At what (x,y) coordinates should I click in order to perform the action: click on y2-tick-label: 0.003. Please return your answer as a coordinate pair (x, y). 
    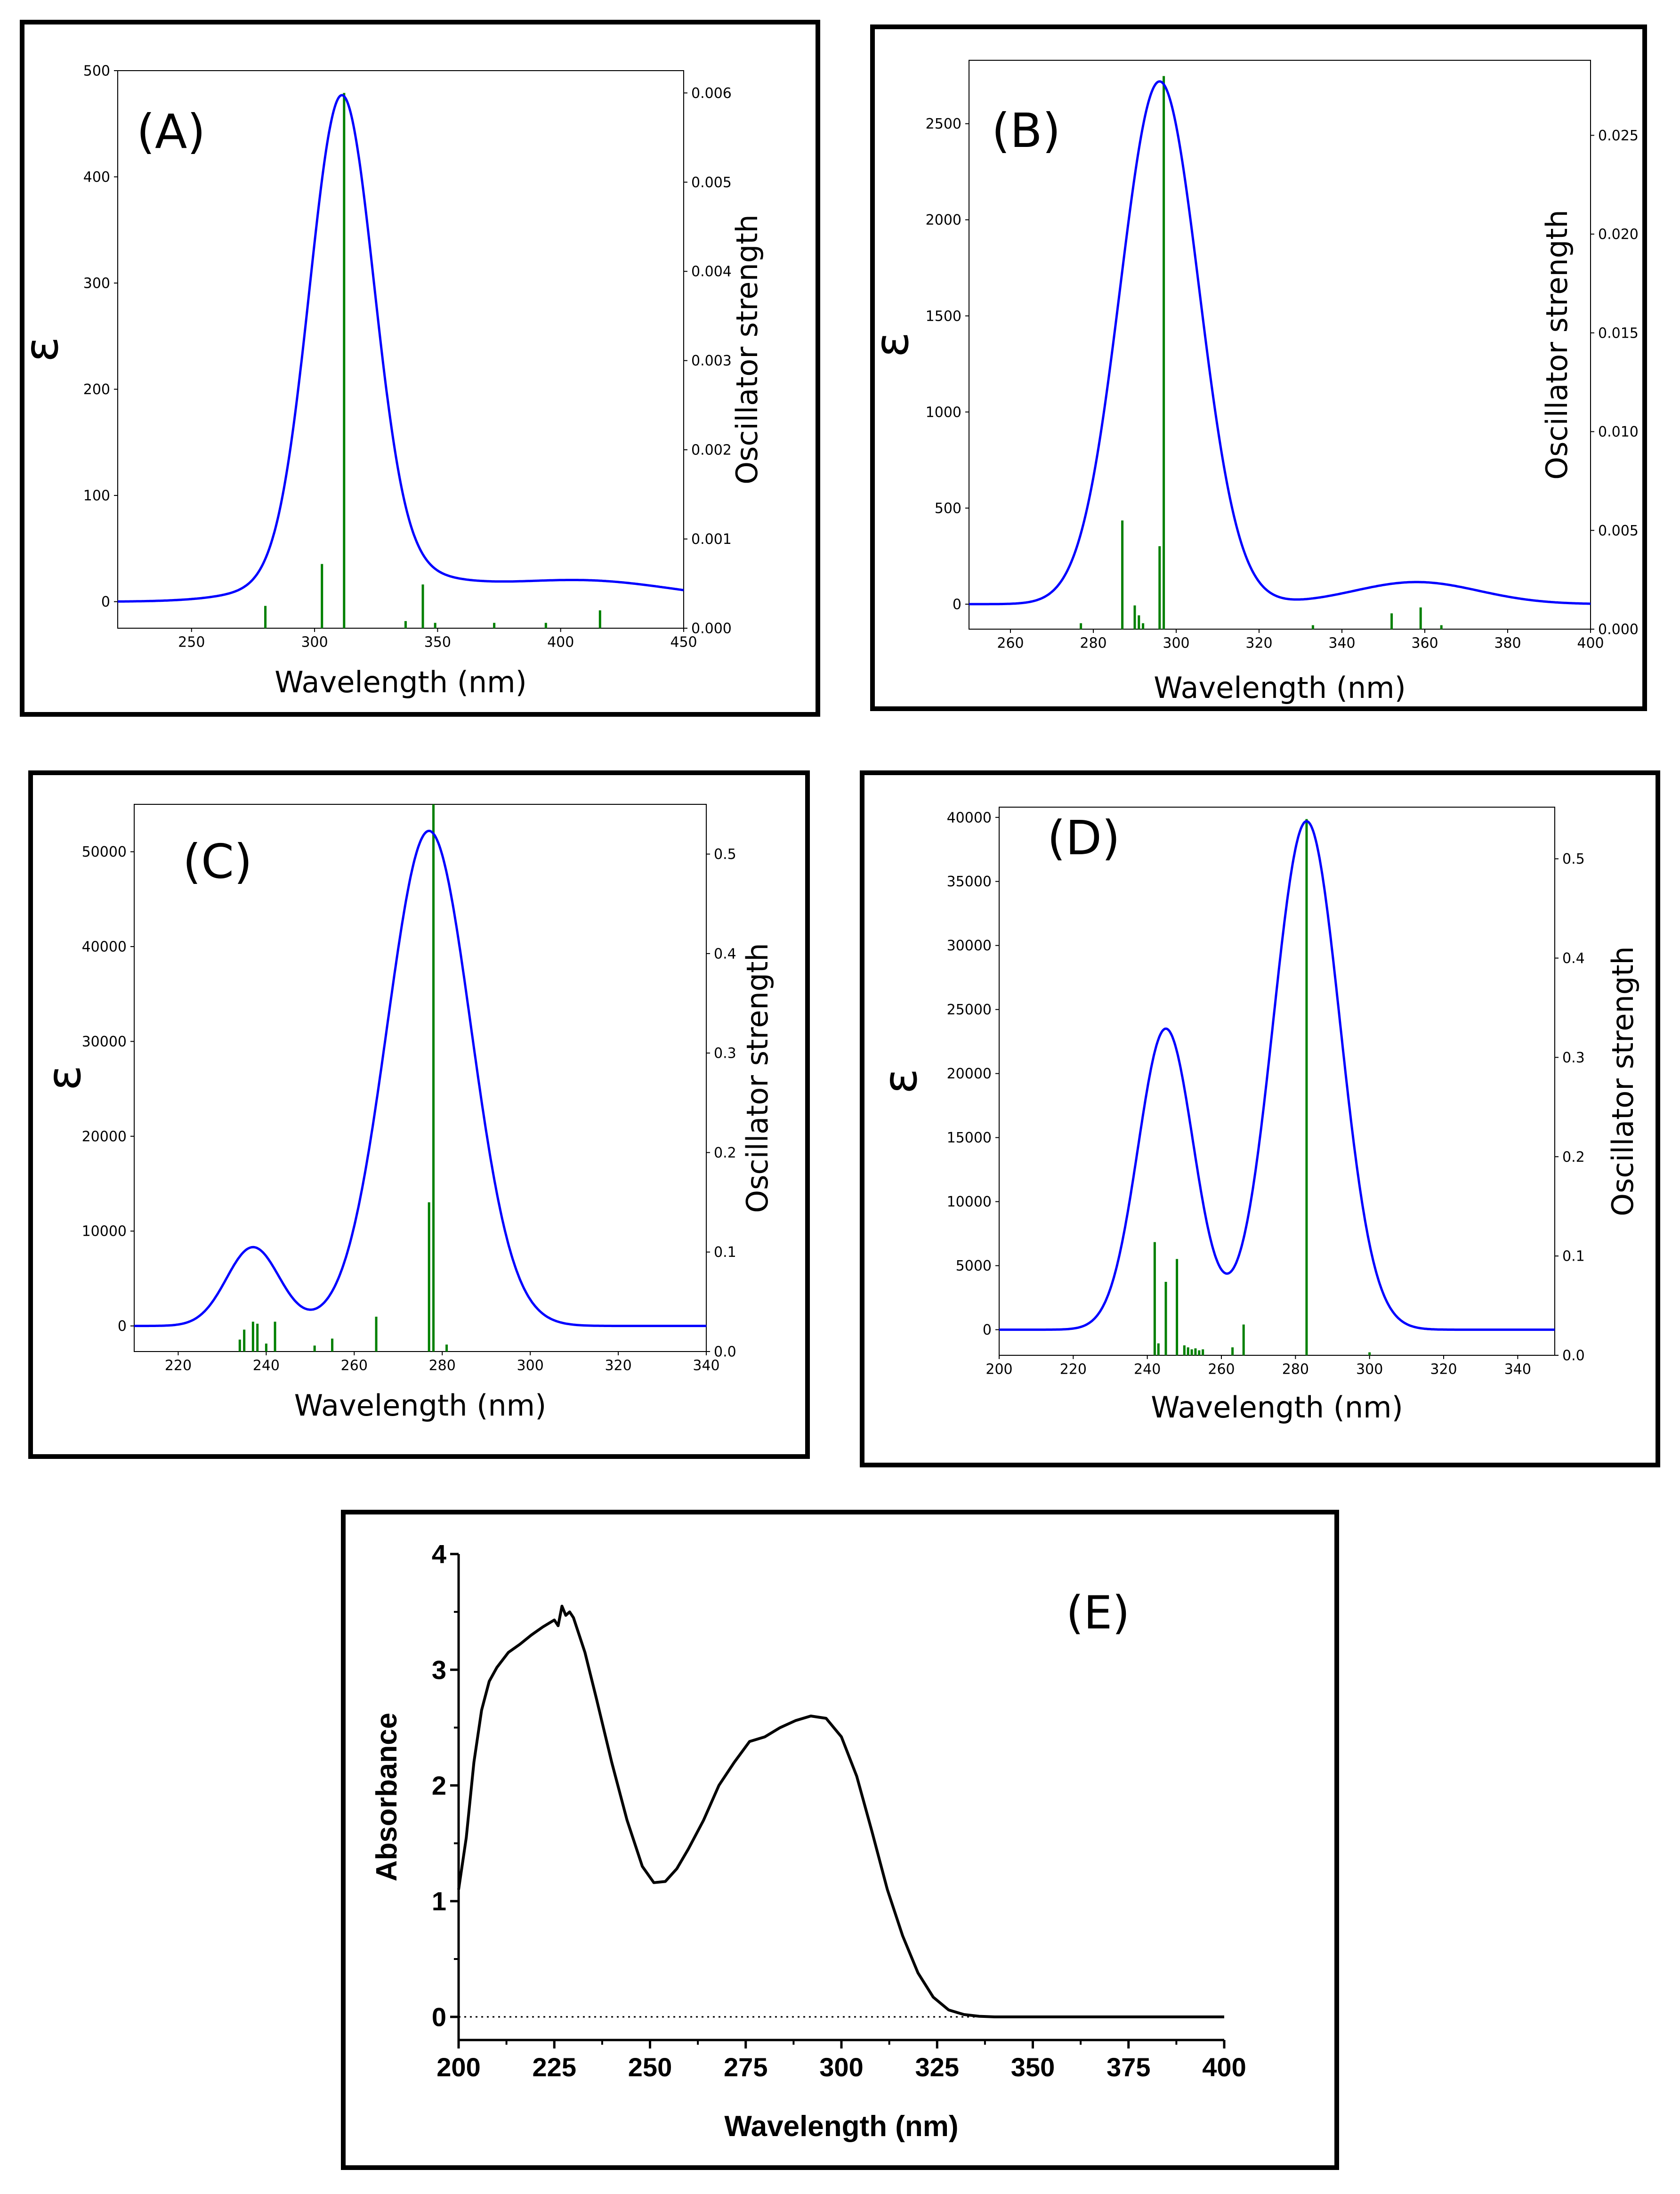
    Looking at the image, I should click on (712, 361).